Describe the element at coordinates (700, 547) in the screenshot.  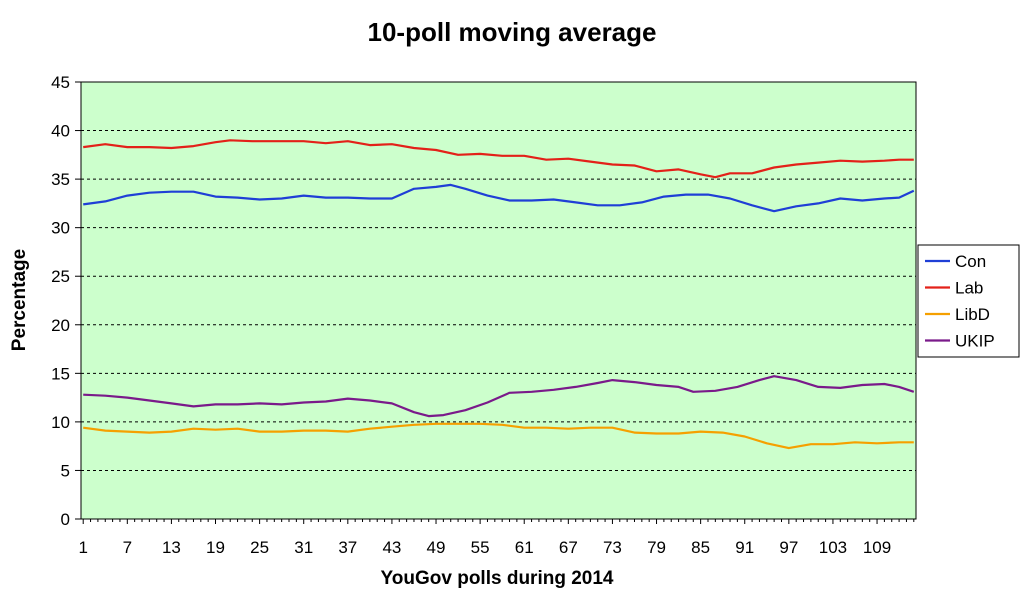
I see `x-tick-label-85: 85` at that location.